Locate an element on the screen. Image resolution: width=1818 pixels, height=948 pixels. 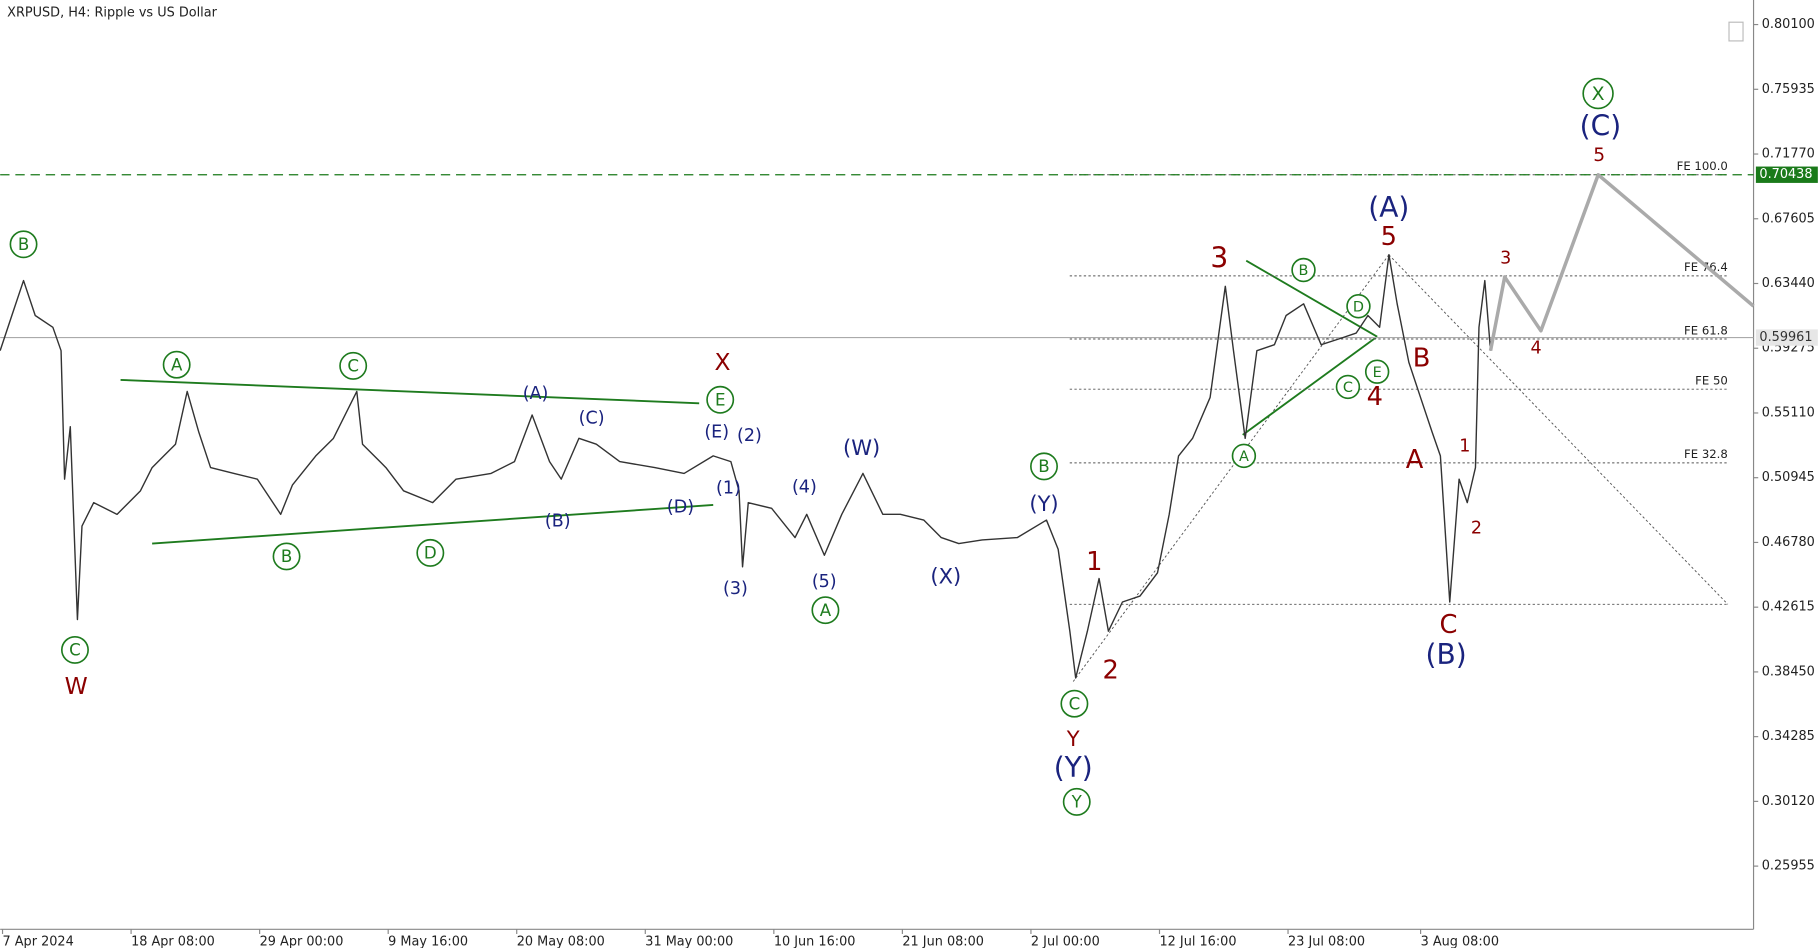
x-tick-label: 21 Jun 08:00 is located at coordinates (943, 941).